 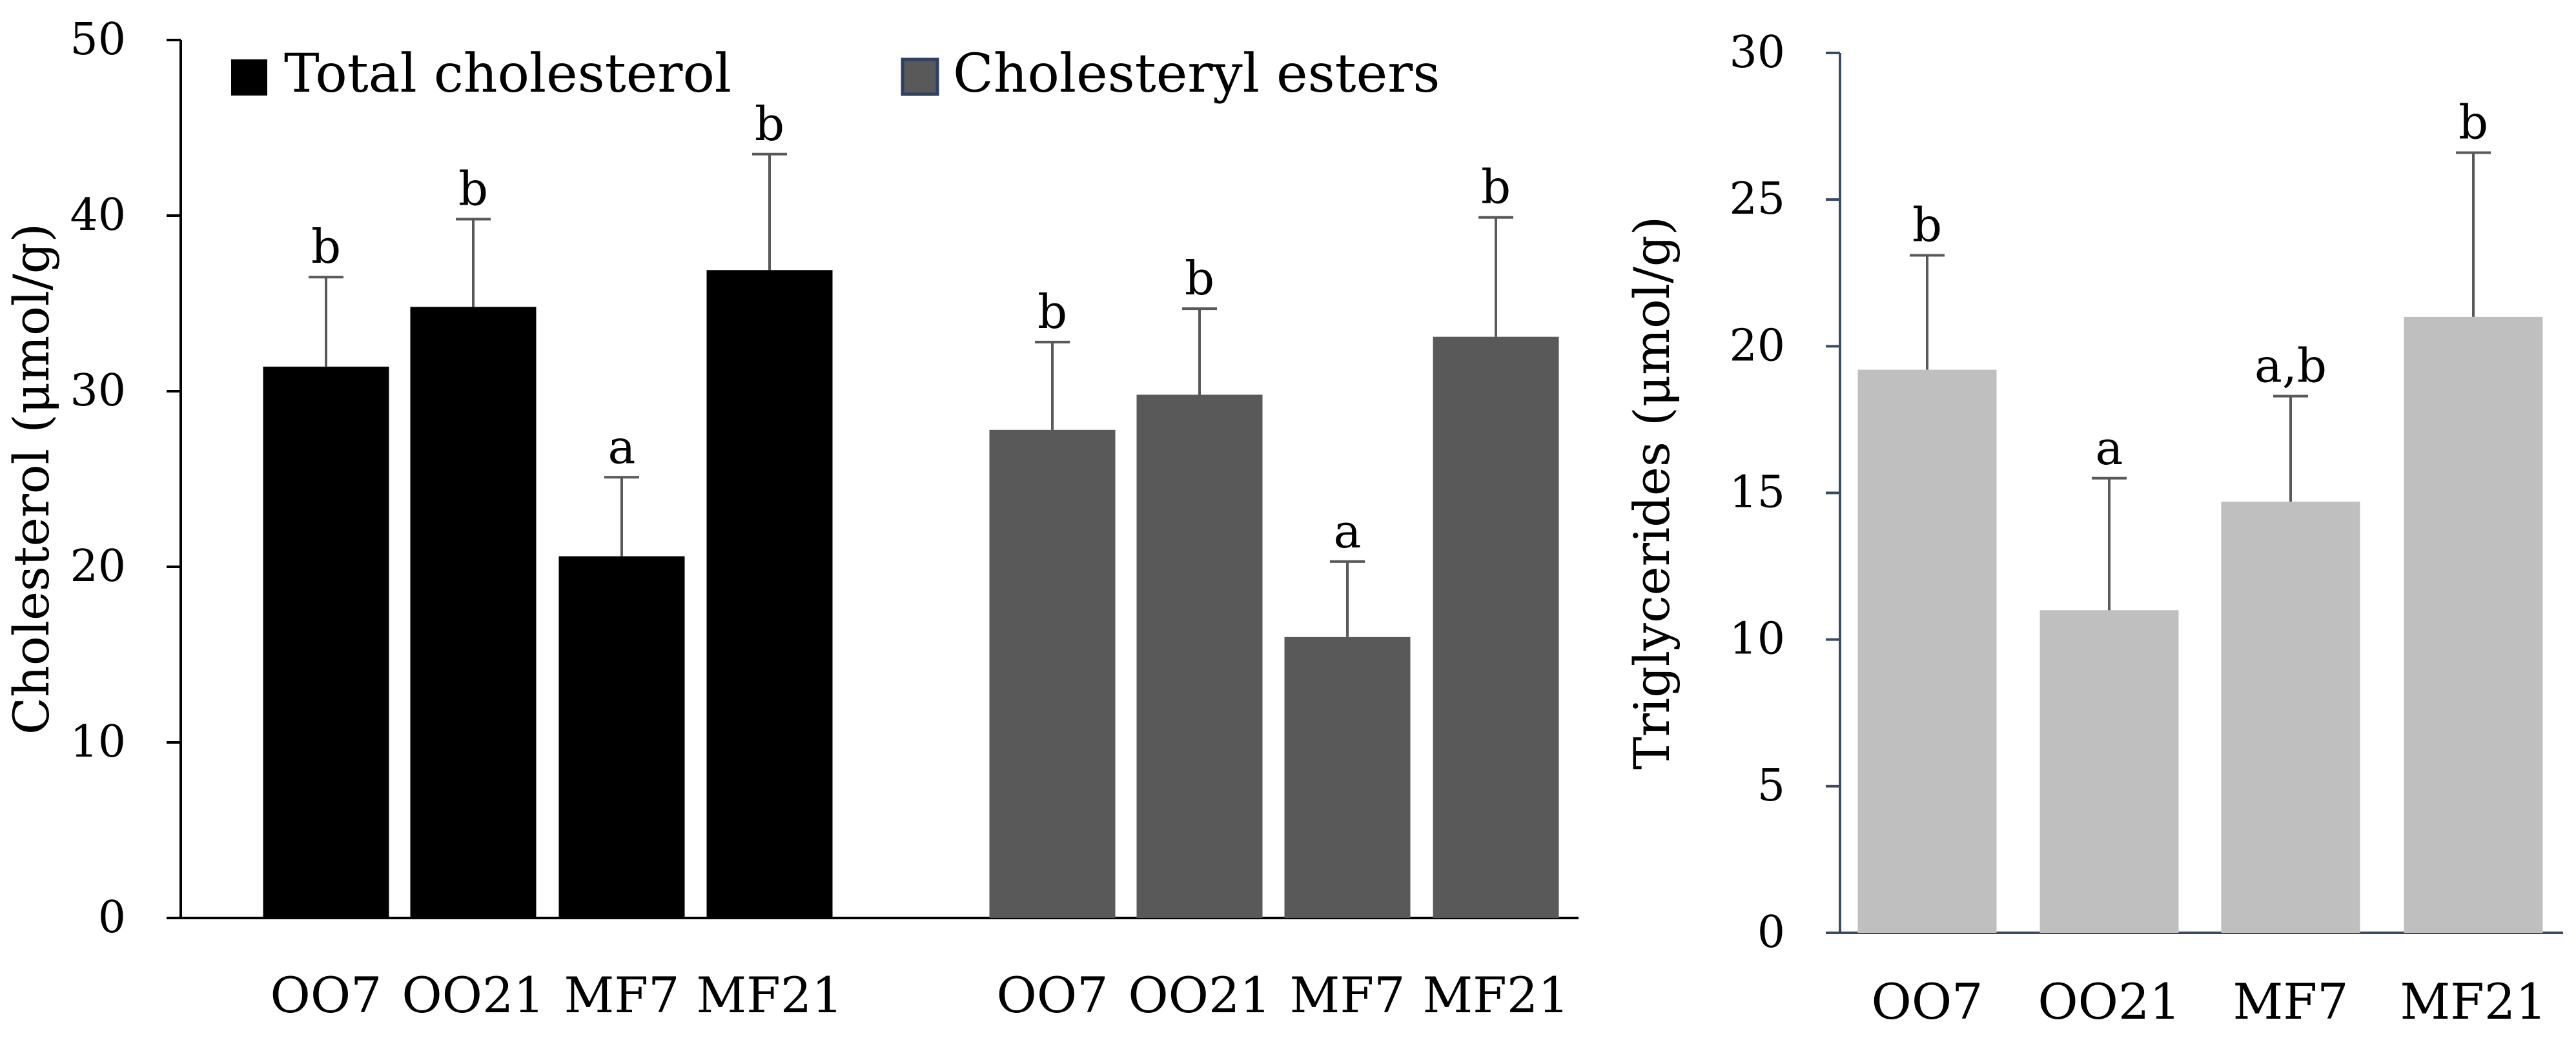 What do you see at coordinates (1196, 74) in the screenshot?
I see `legend-label: Cholesteryl esters` at bounding box center [1196, 74].